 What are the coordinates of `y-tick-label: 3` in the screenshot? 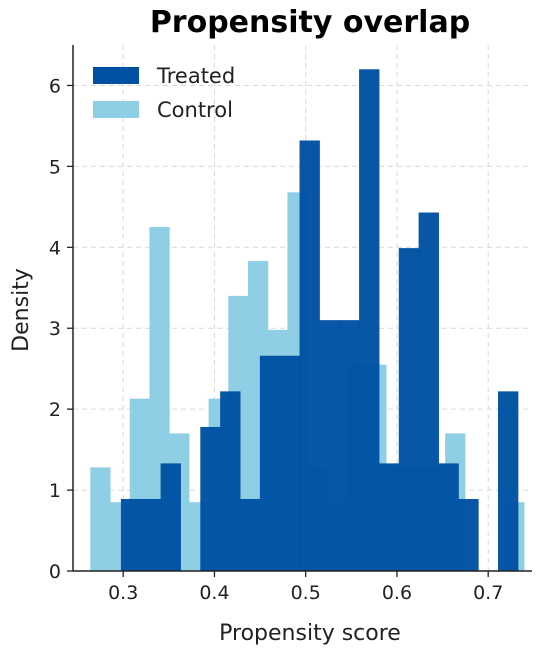 It's located at (55, 329).